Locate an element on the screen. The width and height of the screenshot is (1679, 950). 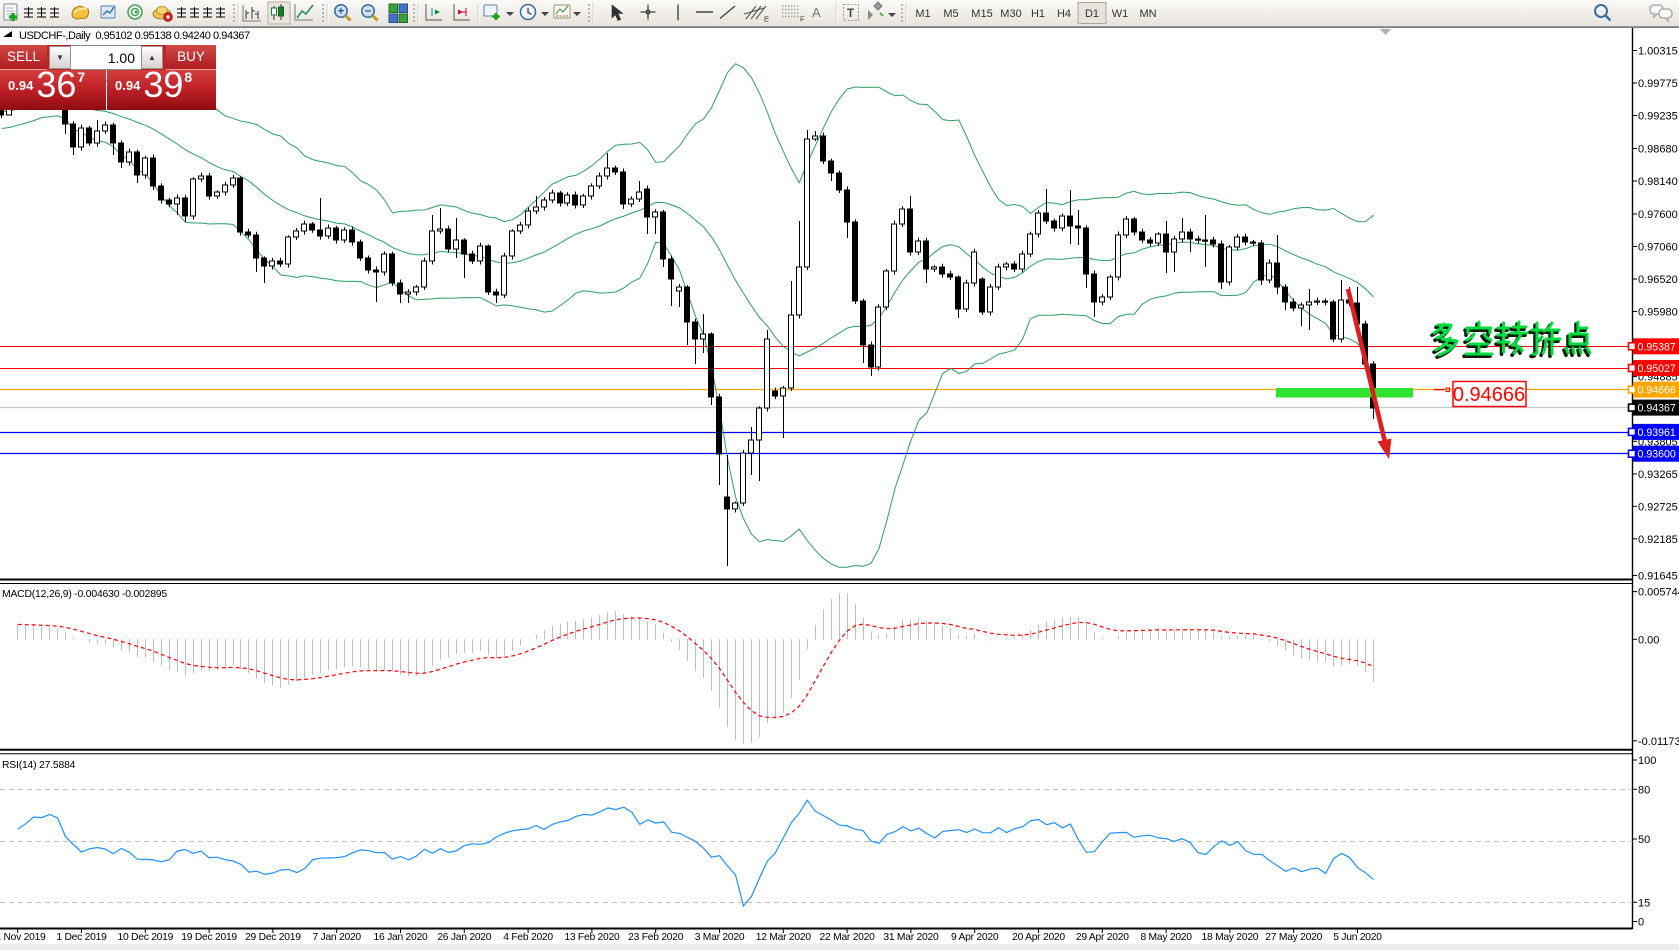
svg-text: RSI(14) 27.5884 is located at coordinates (39, 765).